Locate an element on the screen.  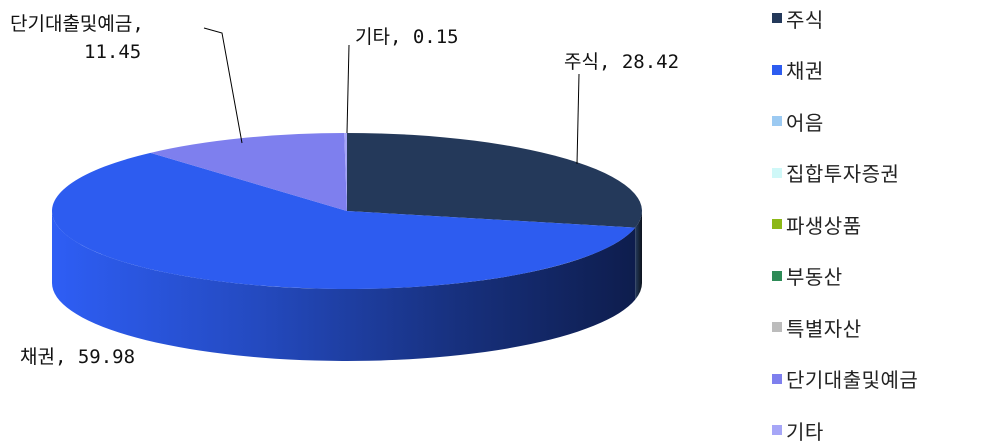
legend-item-어음: 어음 is located at coordinates (798, 121).